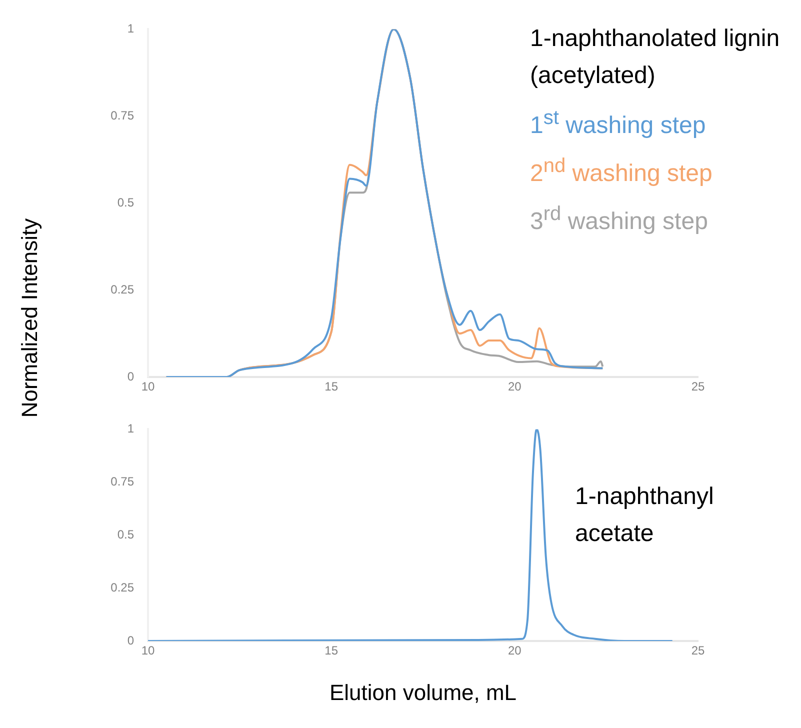 This screenshot has height=728, width=801. Describe the element at coordinates (655, 57) in the screenshot. I see `annotation: 1-naphthanolated lignin (acetylated)` at that location.